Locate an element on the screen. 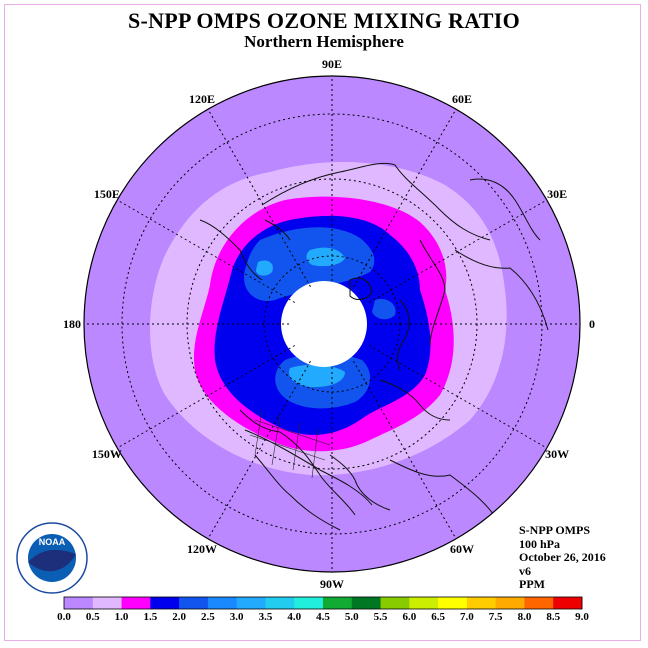 The image size is (648, 648). logo-text: NOAA is located at coordinates (52, 542).